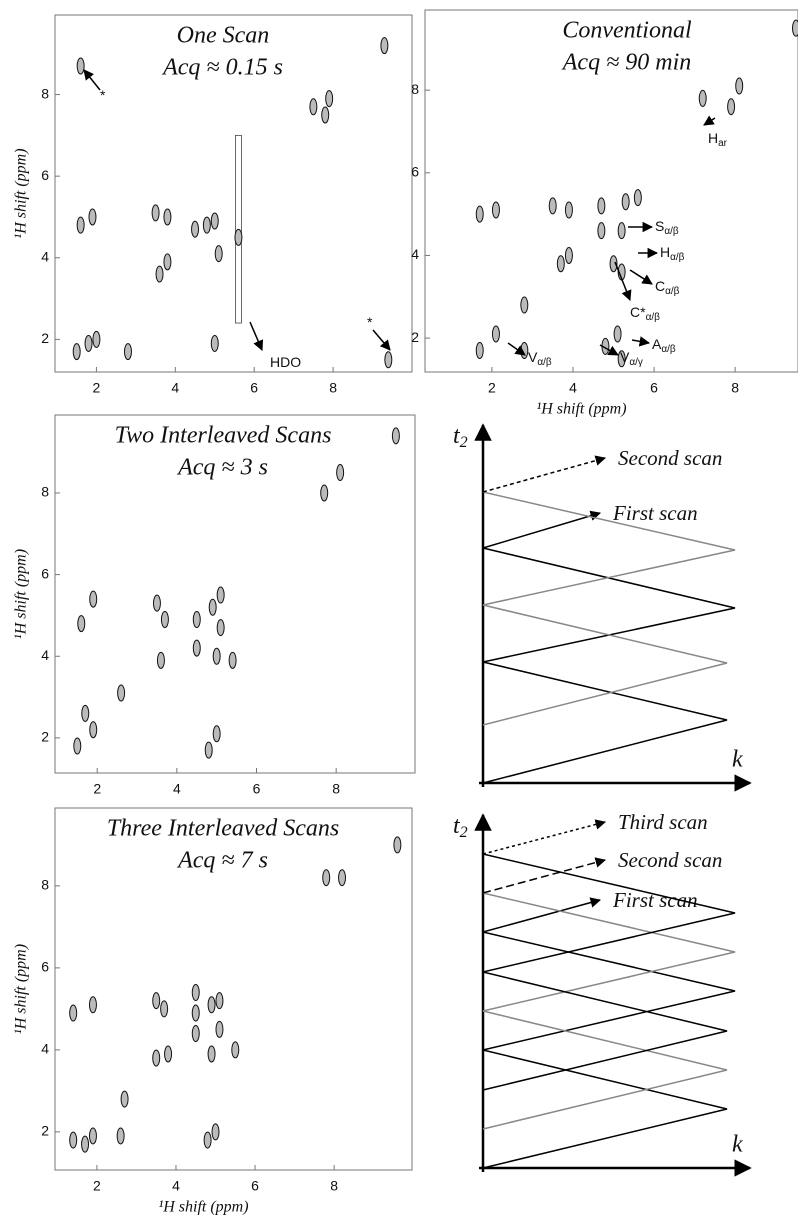 This screenshot has width=798, height=1219. I want to click on annotation-sub: α/γ, so click(636, 362).